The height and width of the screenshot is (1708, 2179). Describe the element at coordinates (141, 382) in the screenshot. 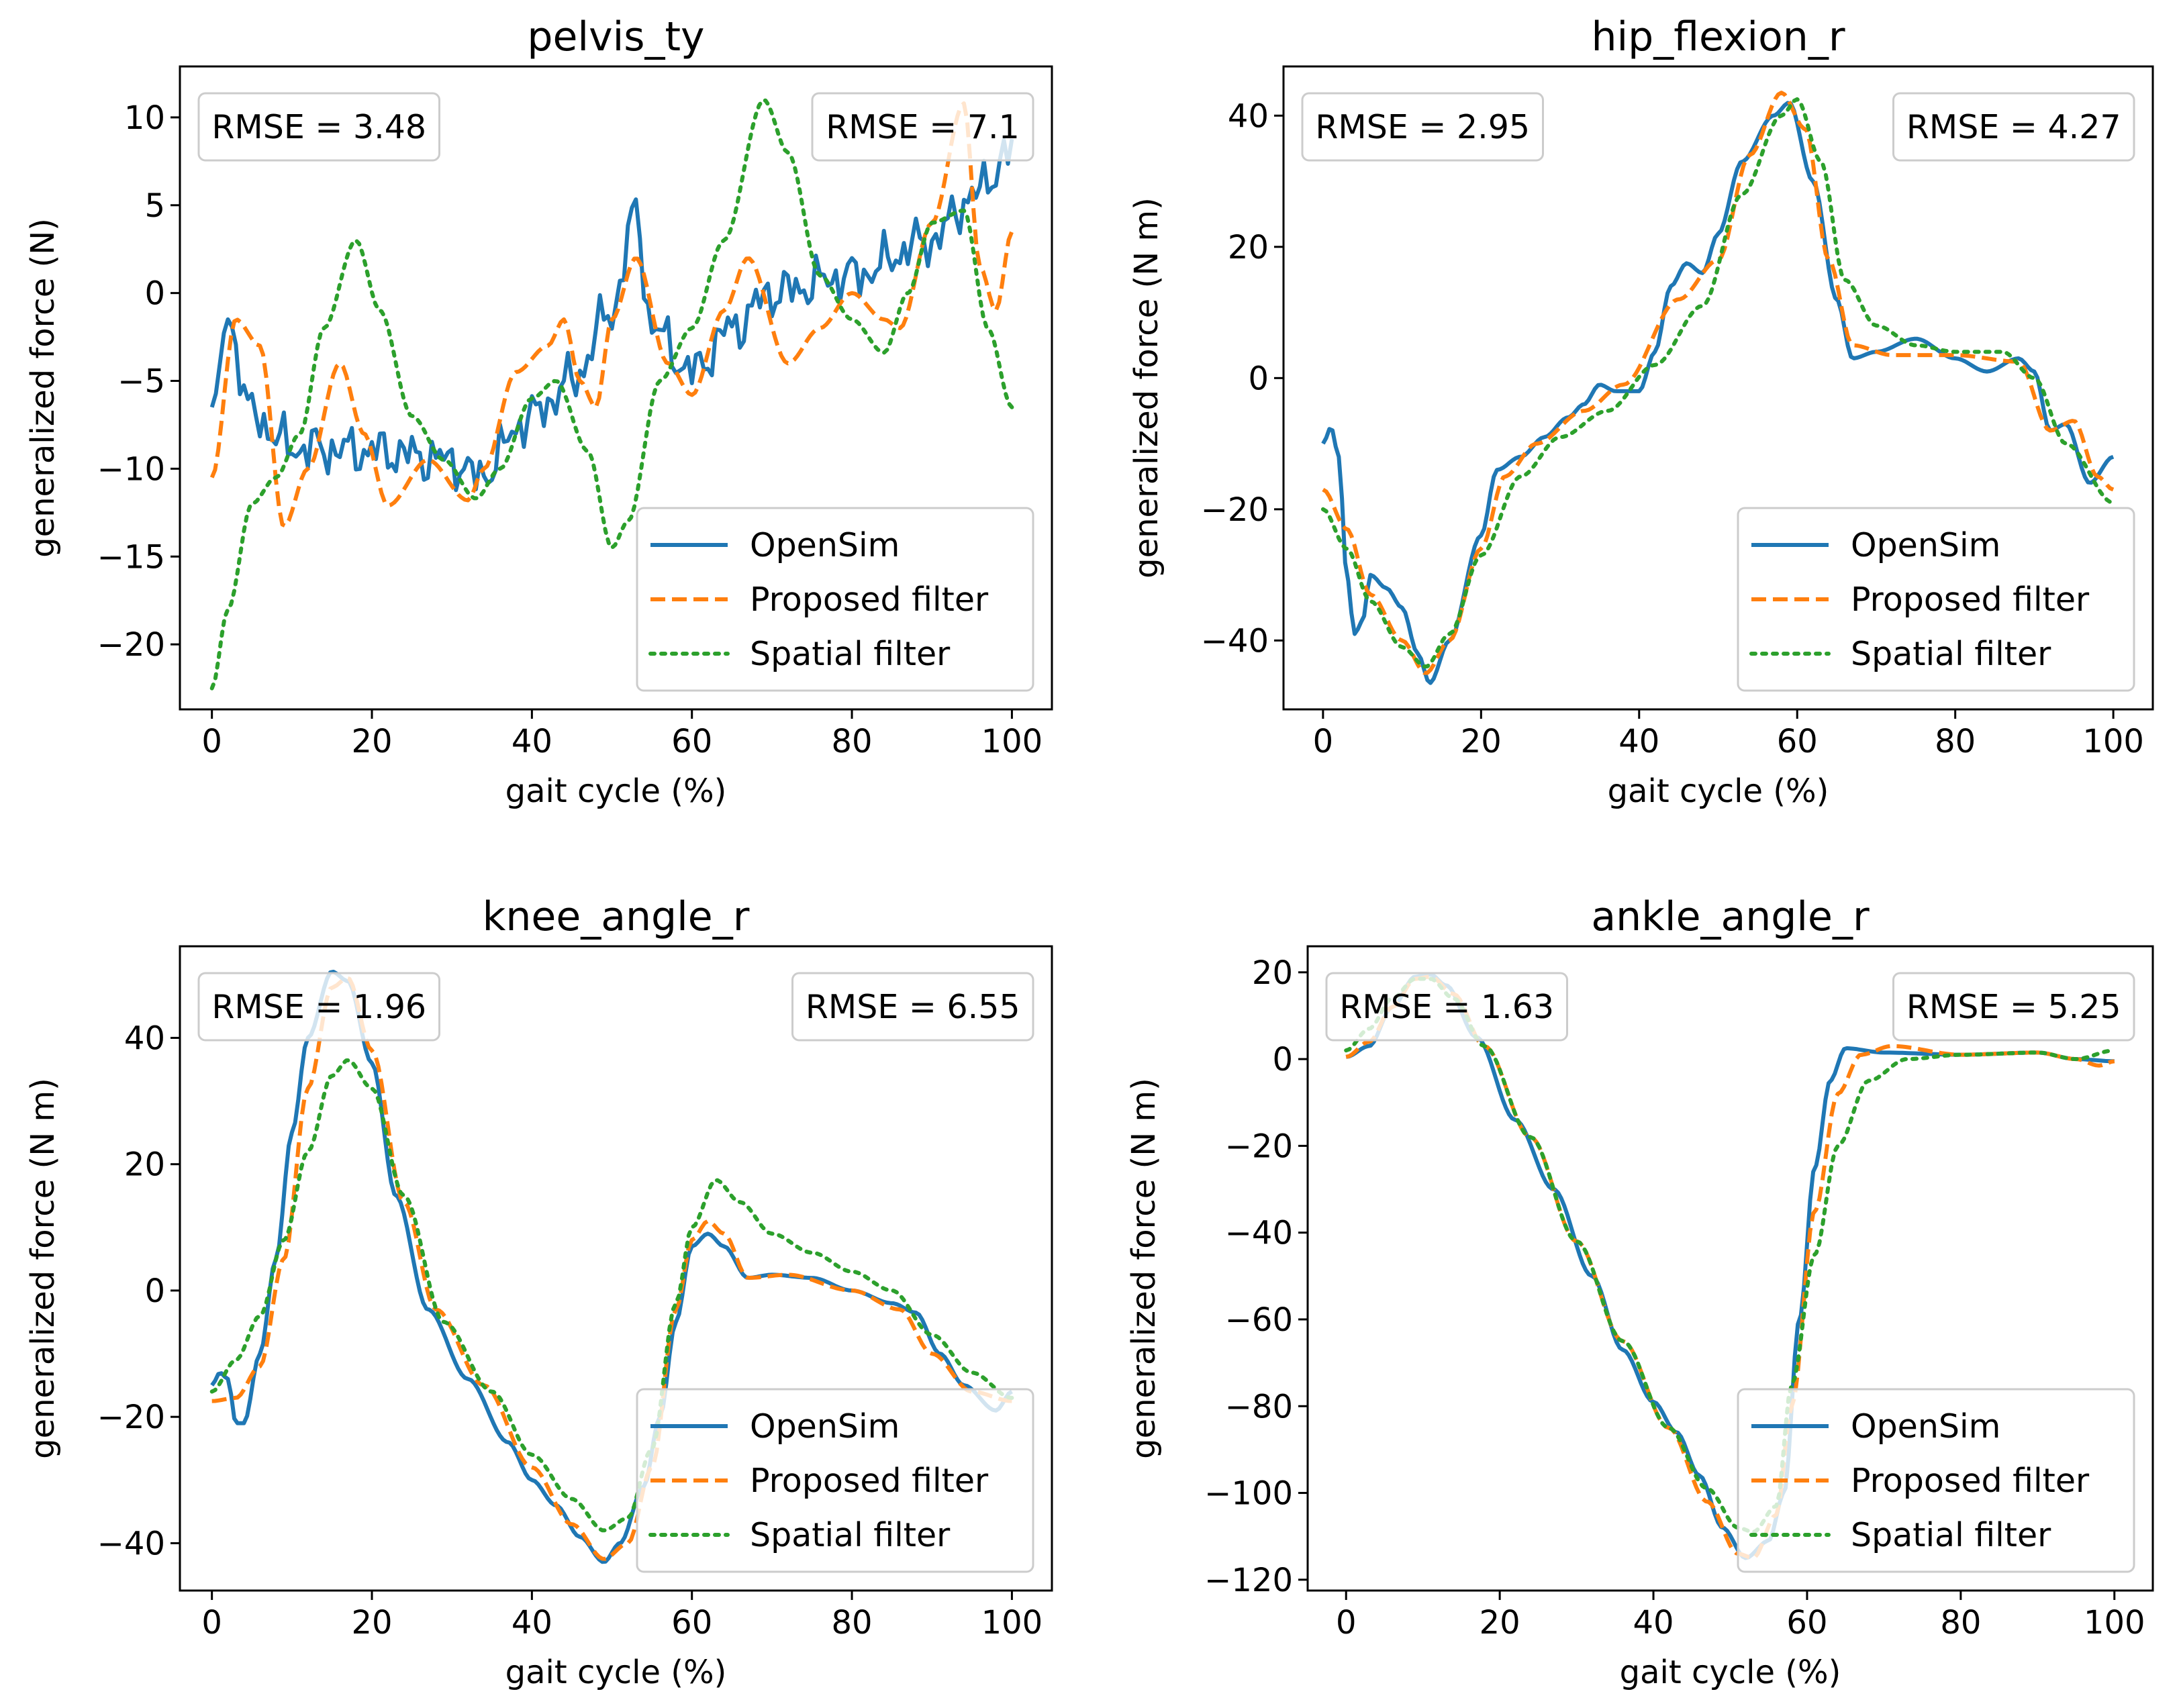

I see `y-tick-label: −5` at that location.